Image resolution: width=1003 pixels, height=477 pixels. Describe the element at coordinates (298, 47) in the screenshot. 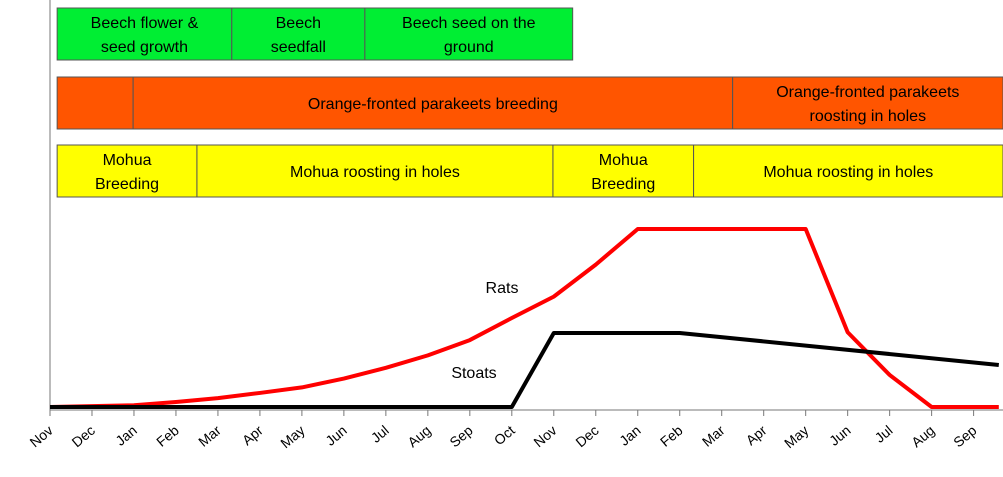

I see `segment-label: seedfall` at that location.